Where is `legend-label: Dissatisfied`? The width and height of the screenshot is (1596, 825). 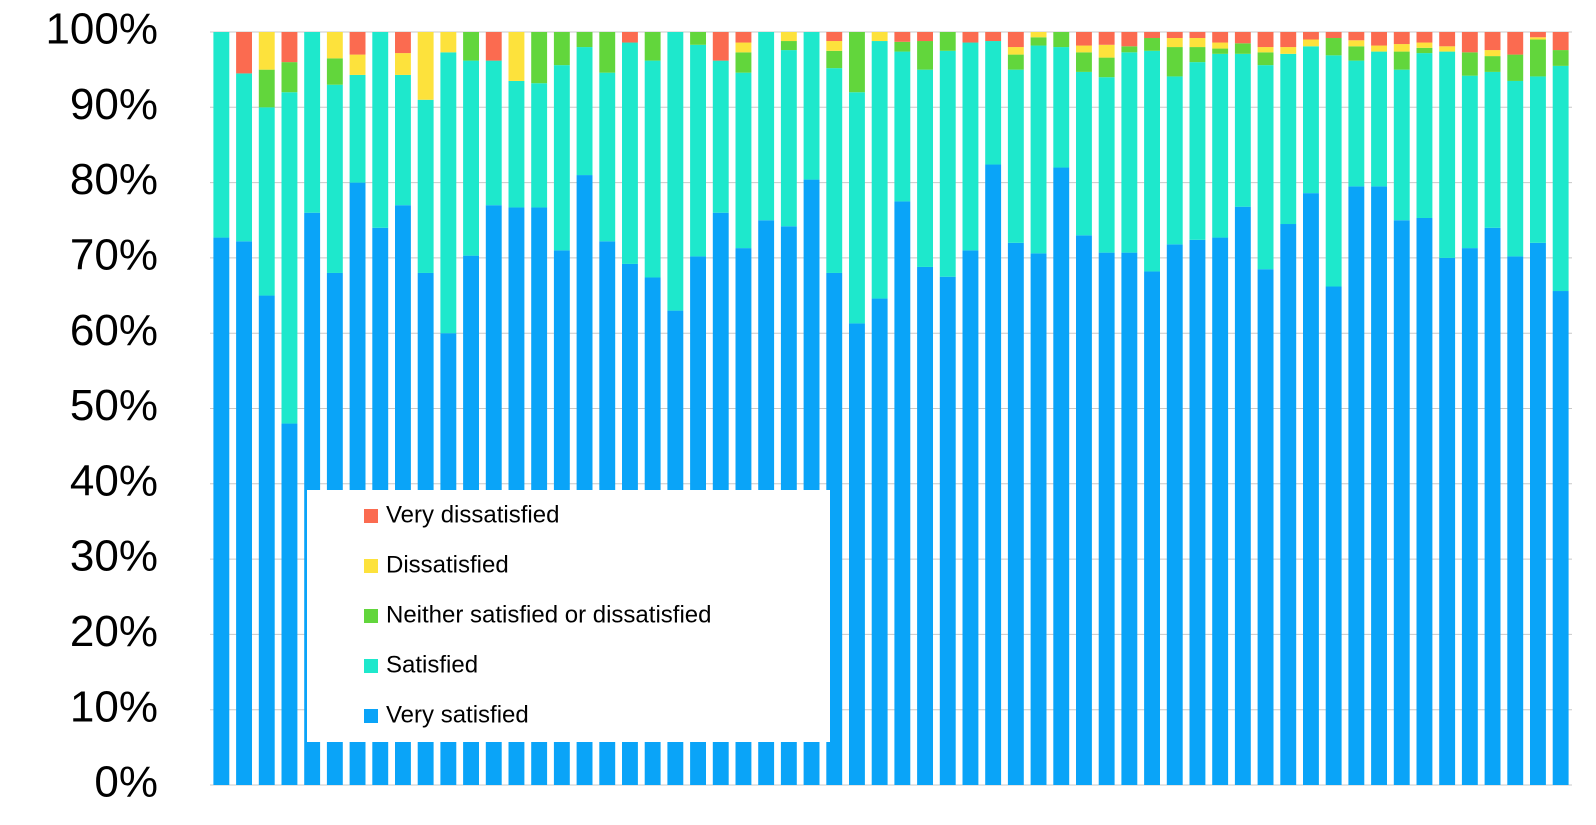 legend-label: Dissatisfied is located at coordinates (447, 564).